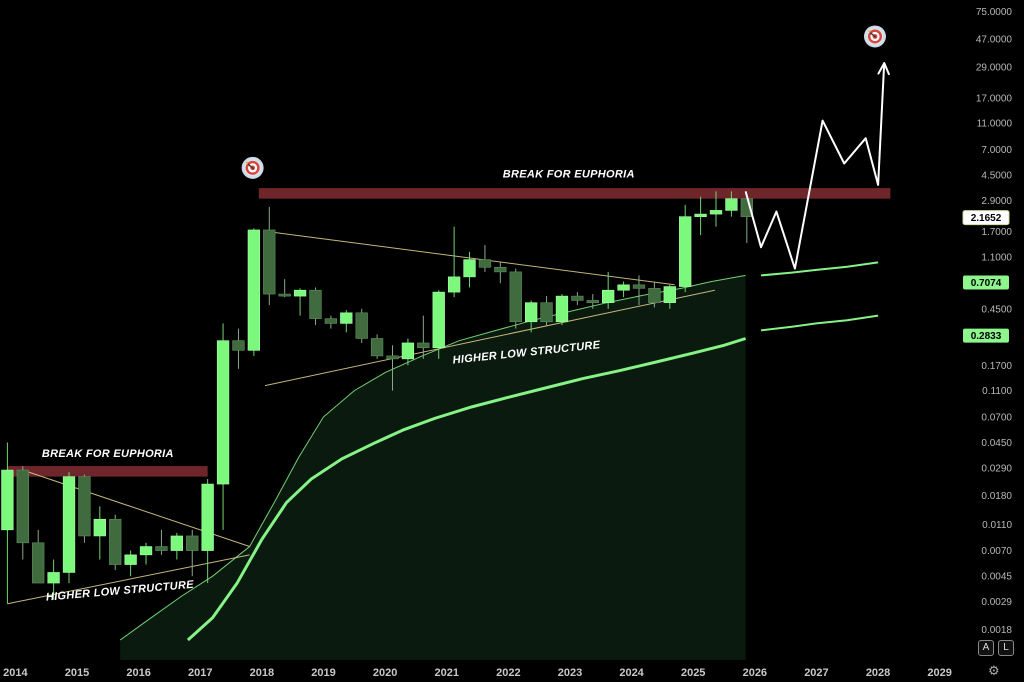 The height and width of the screenshot is (682, 1024). I want to click on price-tag: 0.2833, so click(986, 335).